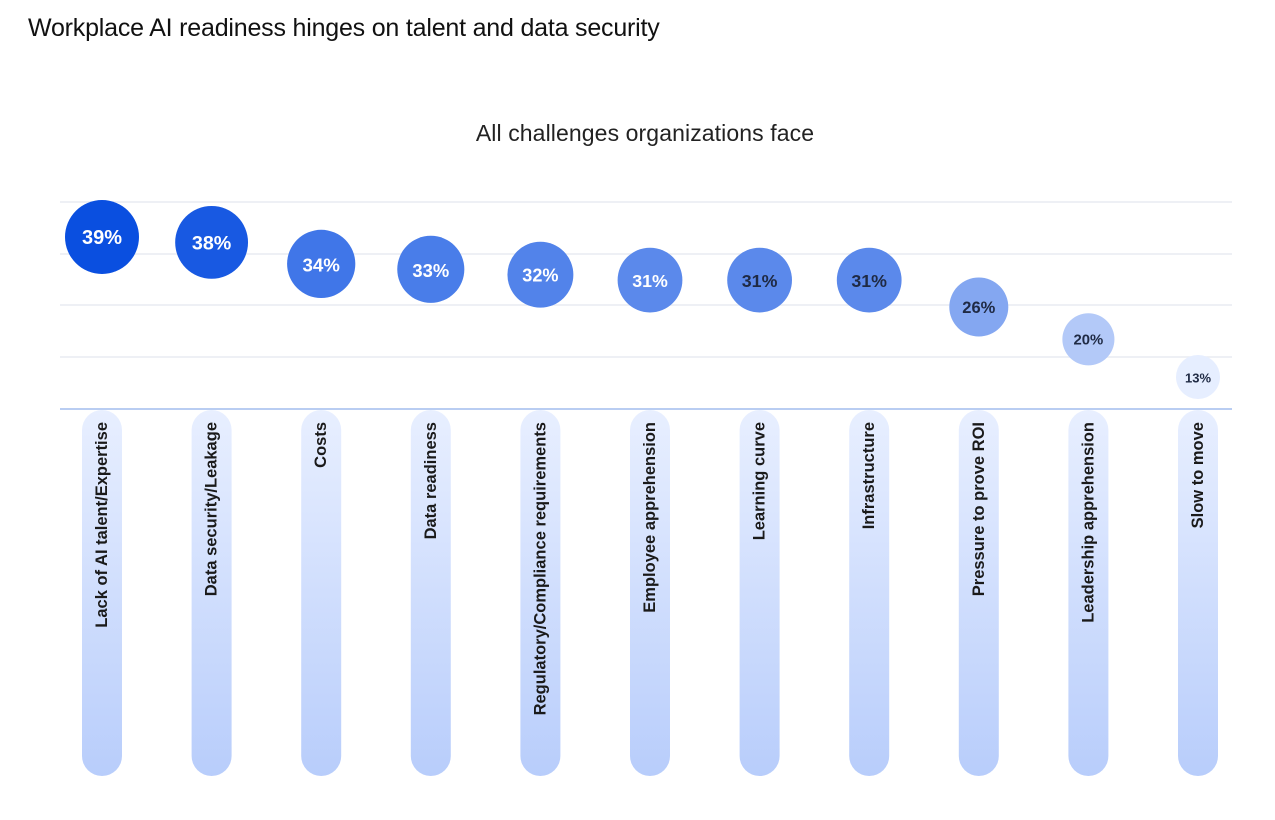  What do you see at coordinates (321, 445) in the screenshot?
I see `category-label: Costs` at bounding box center [321, 445].